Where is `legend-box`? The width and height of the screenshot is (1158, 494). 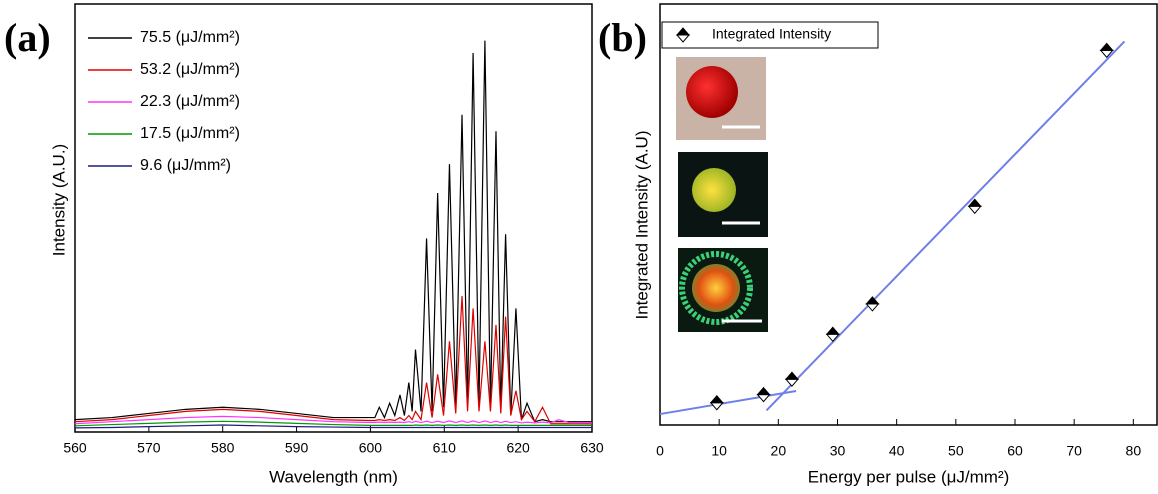
legend-box is located at coordinates (770, 35).